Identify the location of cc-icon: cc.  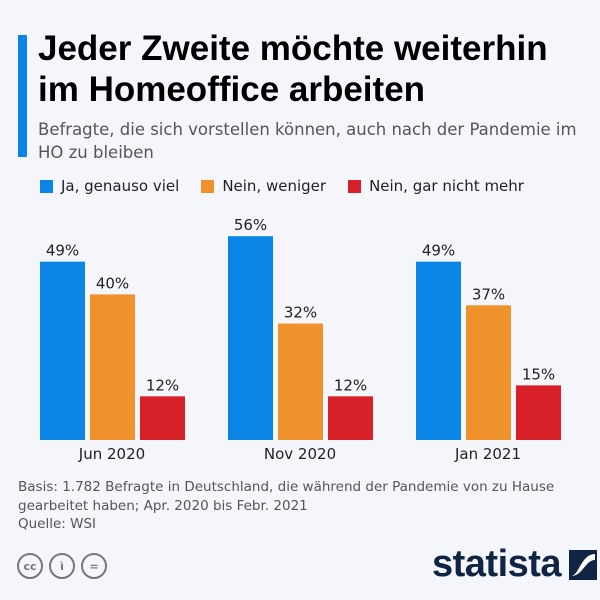
(30, 566).